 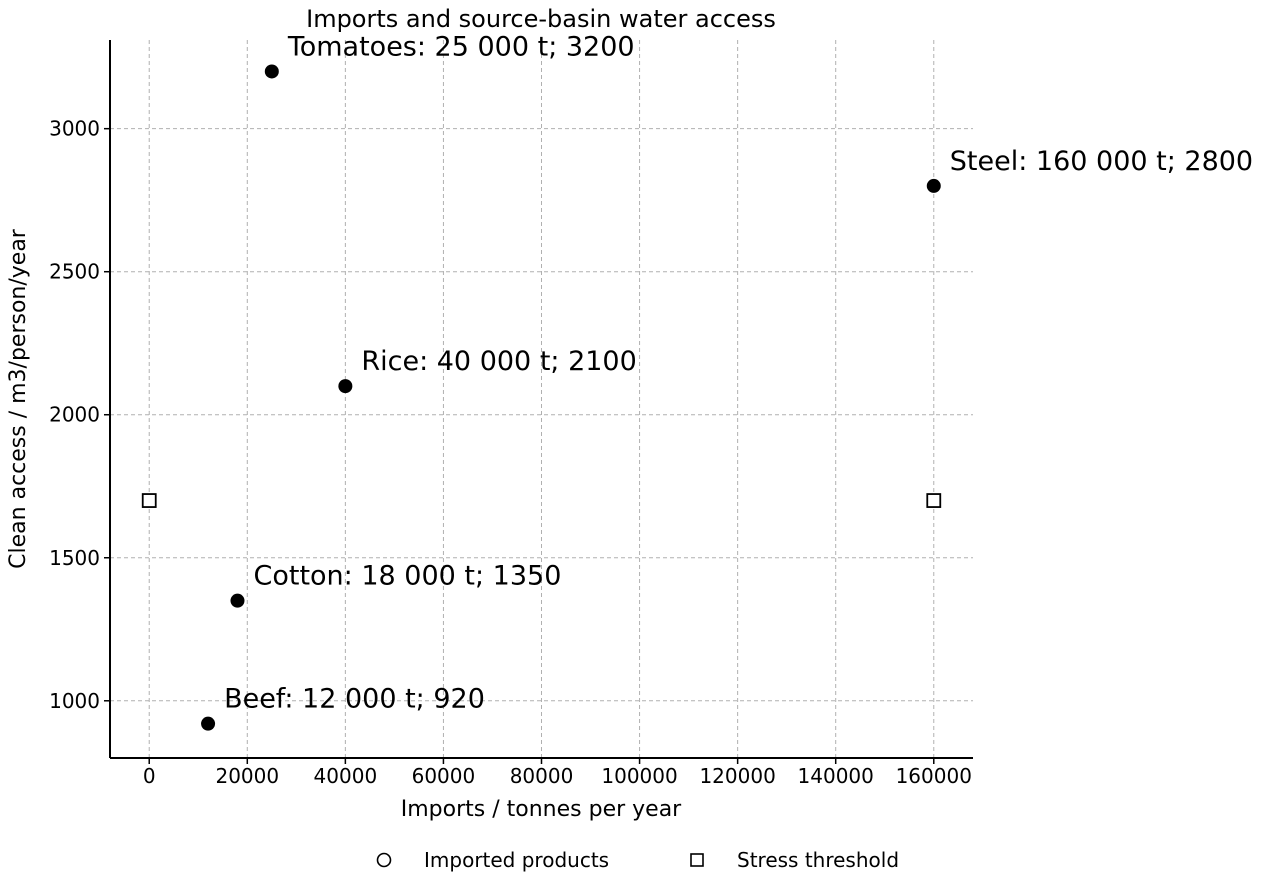 What do you see at coordinates (498, 361) in the screenshot?
I see `data-label: Rice: 40 000 t; 2100` at bounding box center [498, 361].